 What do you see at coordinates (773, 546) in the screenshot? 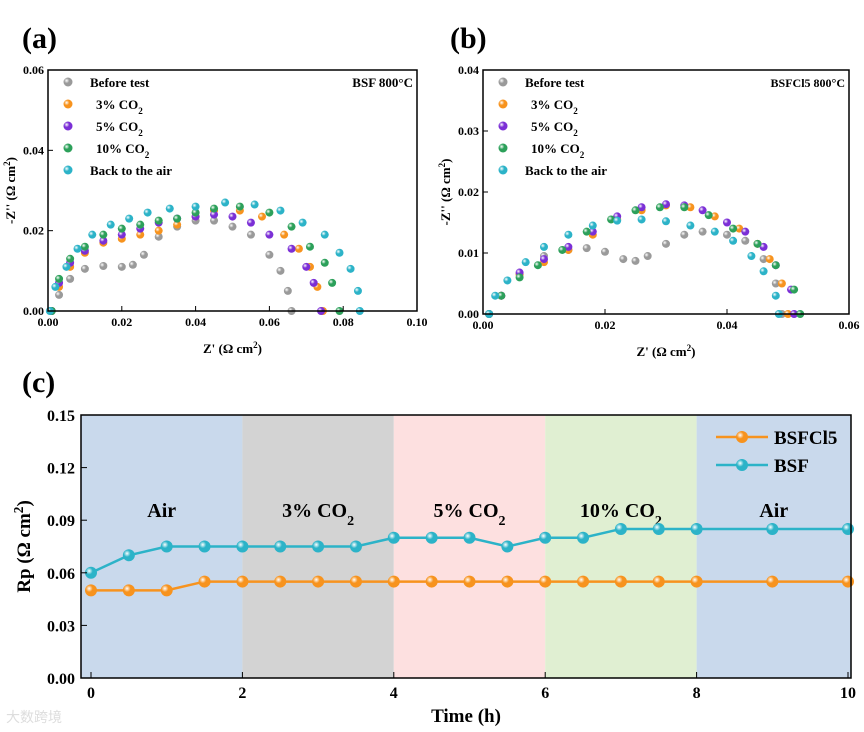
I see `region-band` at bounding box center [773, 546].